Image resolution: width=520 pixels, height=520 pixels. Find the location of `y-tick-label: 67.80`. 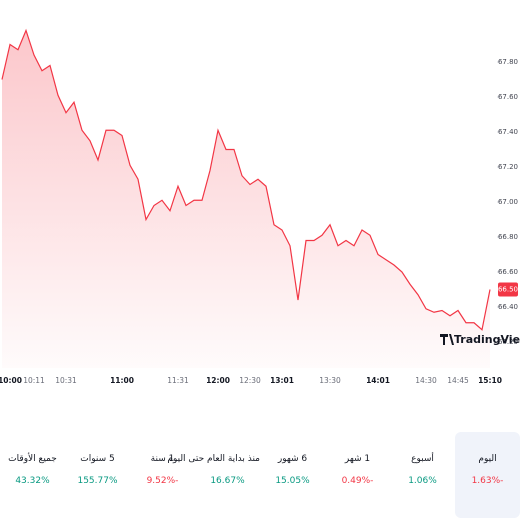

y-tick-label: 67.80 is located at coordinates (508, 62).